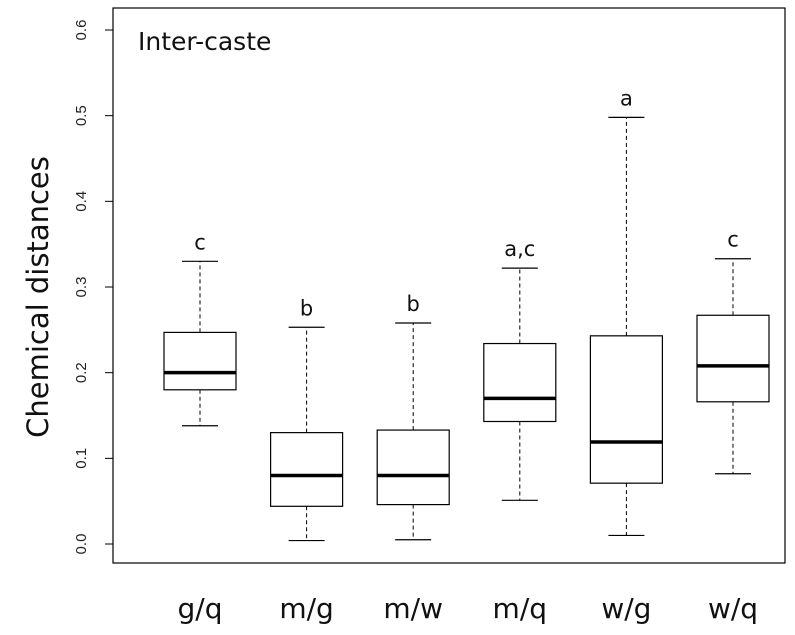  What do you see at coordinates (81, 458) in the screenshot?
I see `y-tick-label: 0.1` at bounding box center [81, 458].